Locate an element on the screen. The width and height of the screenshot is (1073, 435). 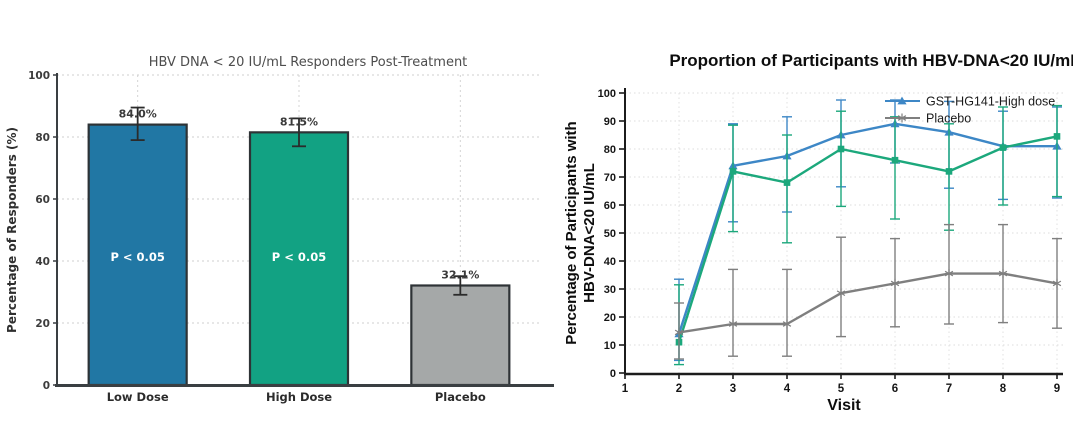
x-tick-label: 8 is located at coordinates (1003, 389).